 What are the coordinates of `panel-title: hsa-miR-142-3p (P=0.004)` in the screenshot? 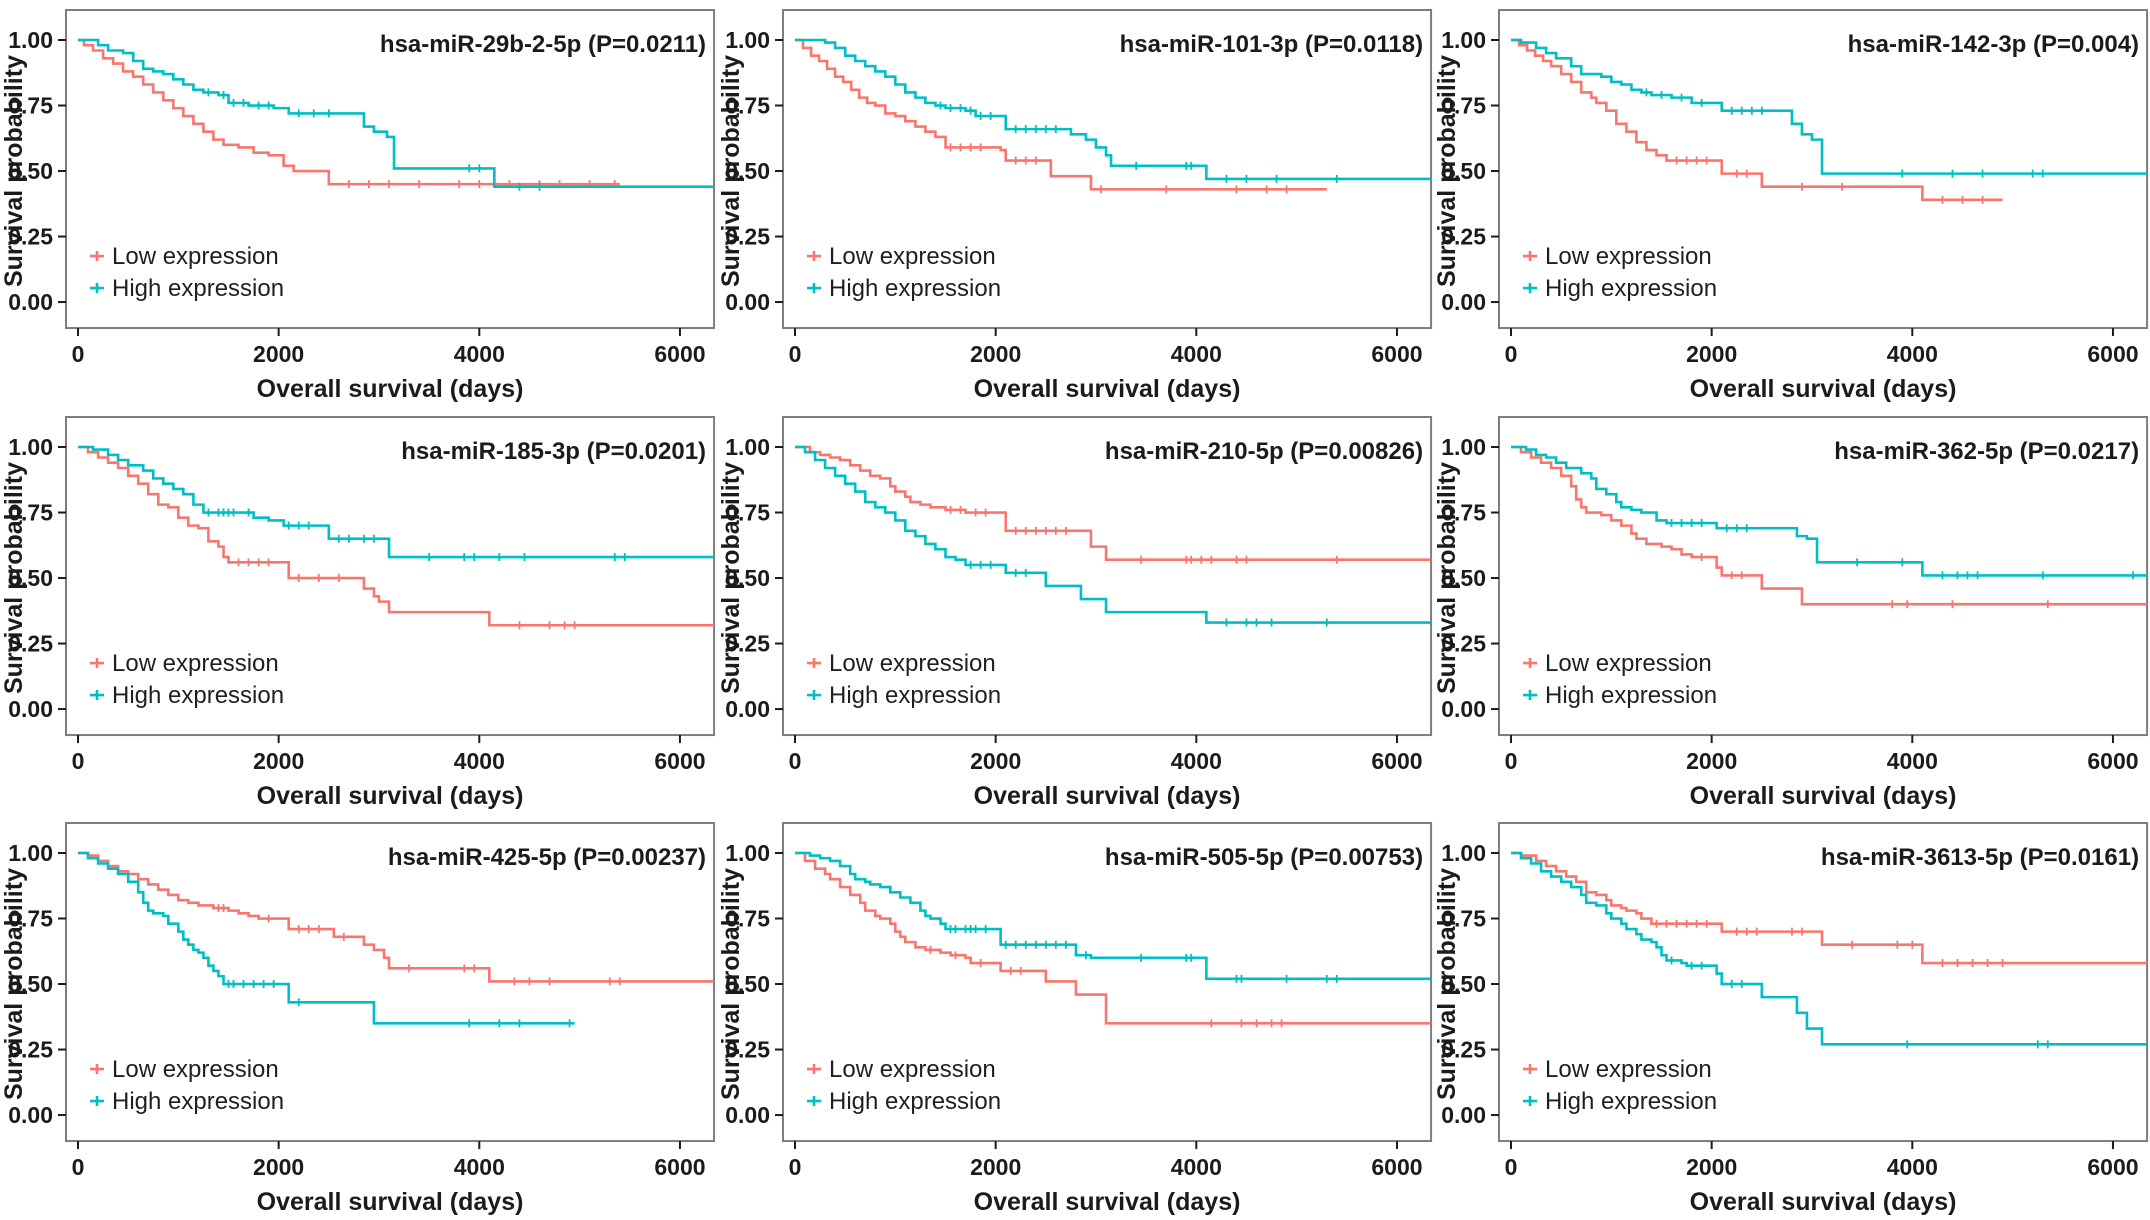 It's located at (1993, 44).